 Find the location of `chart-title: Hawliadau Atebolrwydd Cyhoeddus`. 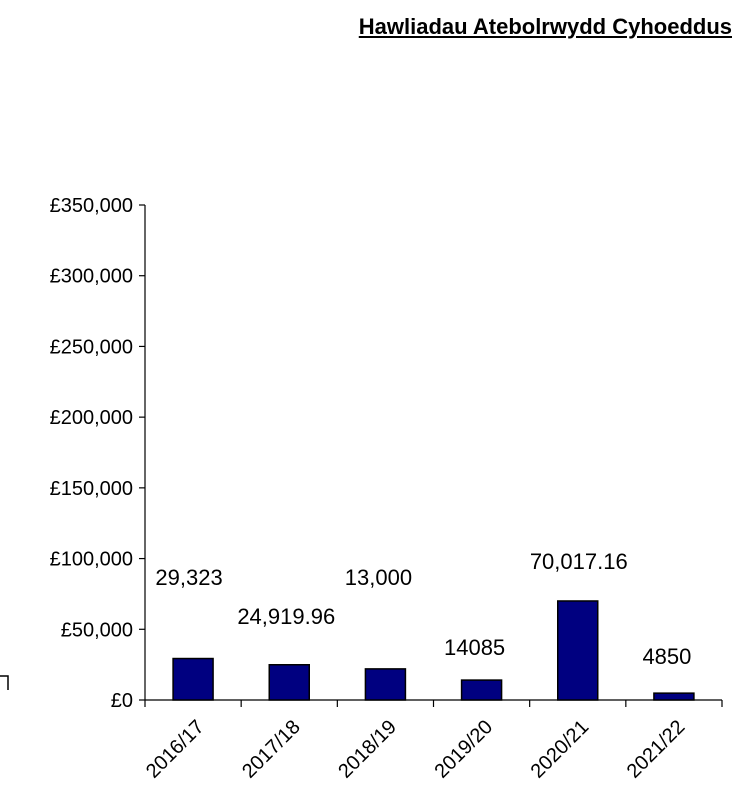

chart-title: Hawliadau Atebolrwydd Cyhoeddus is located at coordinates (545, 26).